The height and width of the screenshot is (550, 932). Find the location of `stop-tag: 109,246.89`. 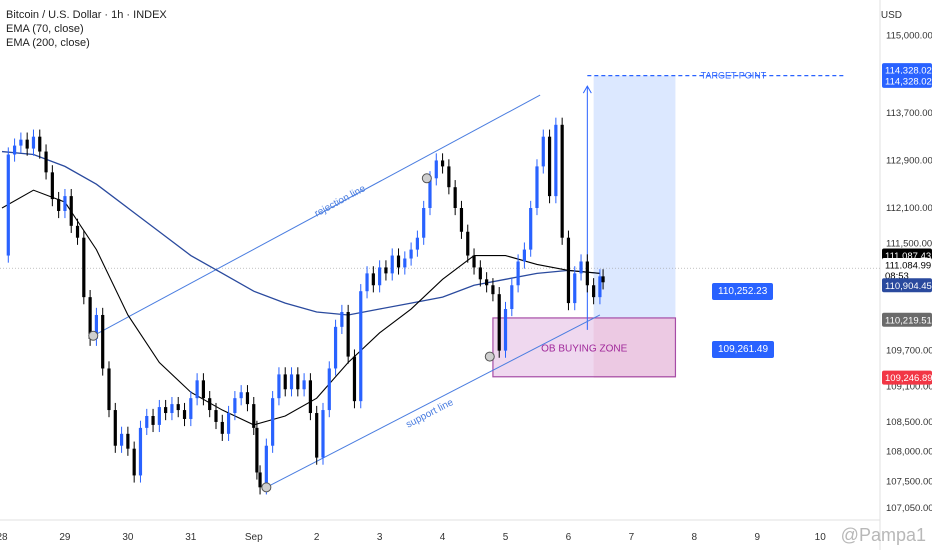

stop-tag: 109,246.89 is located at coordinates (908, 378).